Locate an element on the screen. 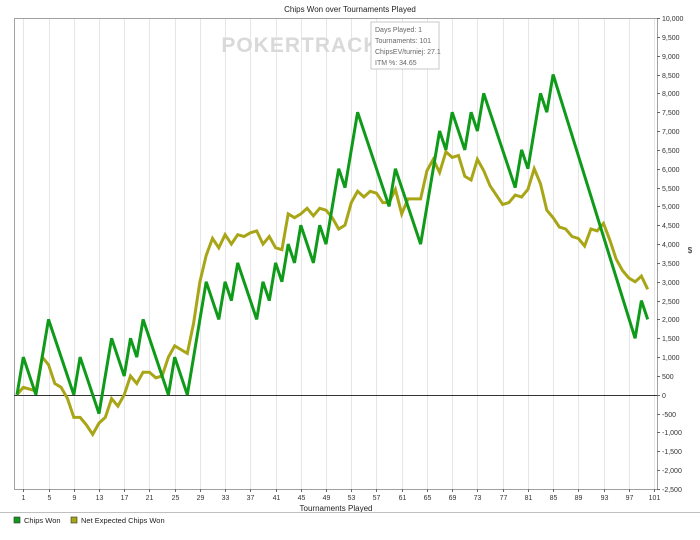 The width and height of the screenshot is (700, 540). x-tick-label-61: 61 is located at coordinates (403, 498).